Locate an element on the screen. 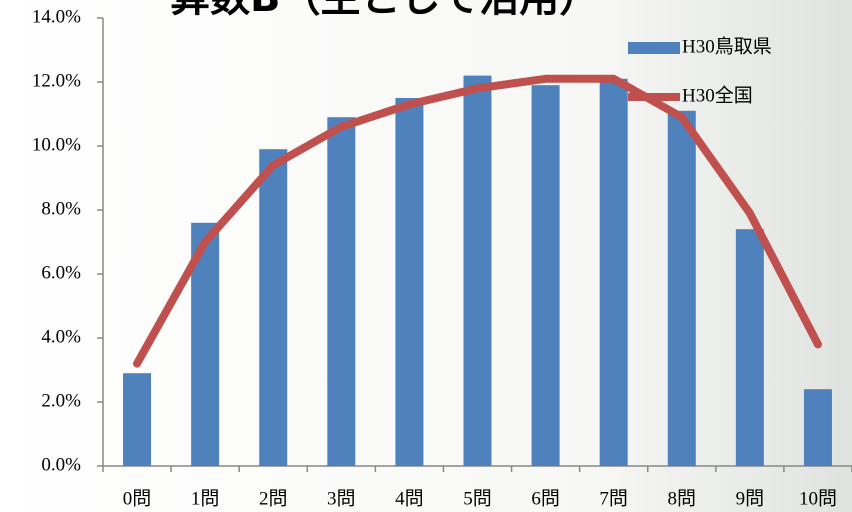 Image resolution: width=852 pixels, height=512 pixels. y-tick-label: 14.0% is located at coordinates (56, 16).